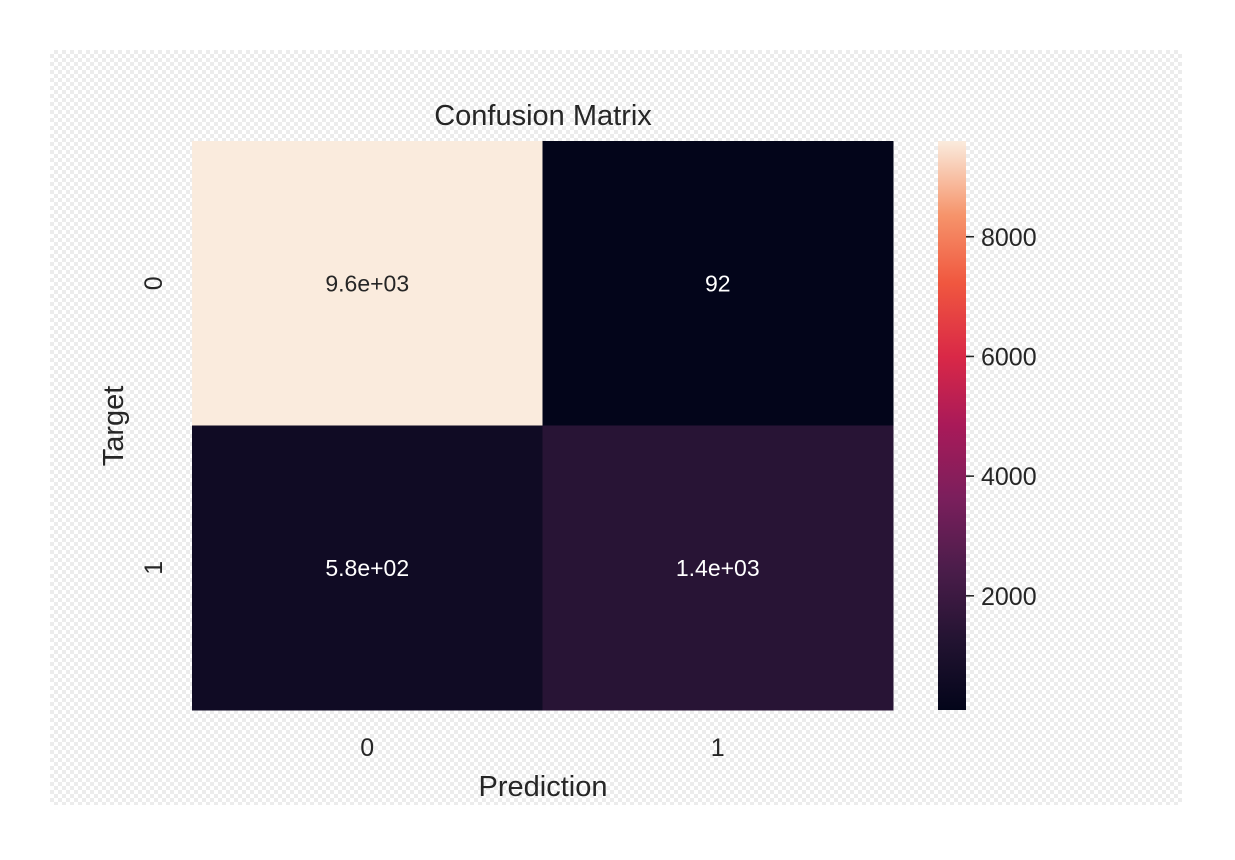 The image size is (1235, 860). I want to click on cell-annotation-1-1: 1.4e+03, so click(718, 568).